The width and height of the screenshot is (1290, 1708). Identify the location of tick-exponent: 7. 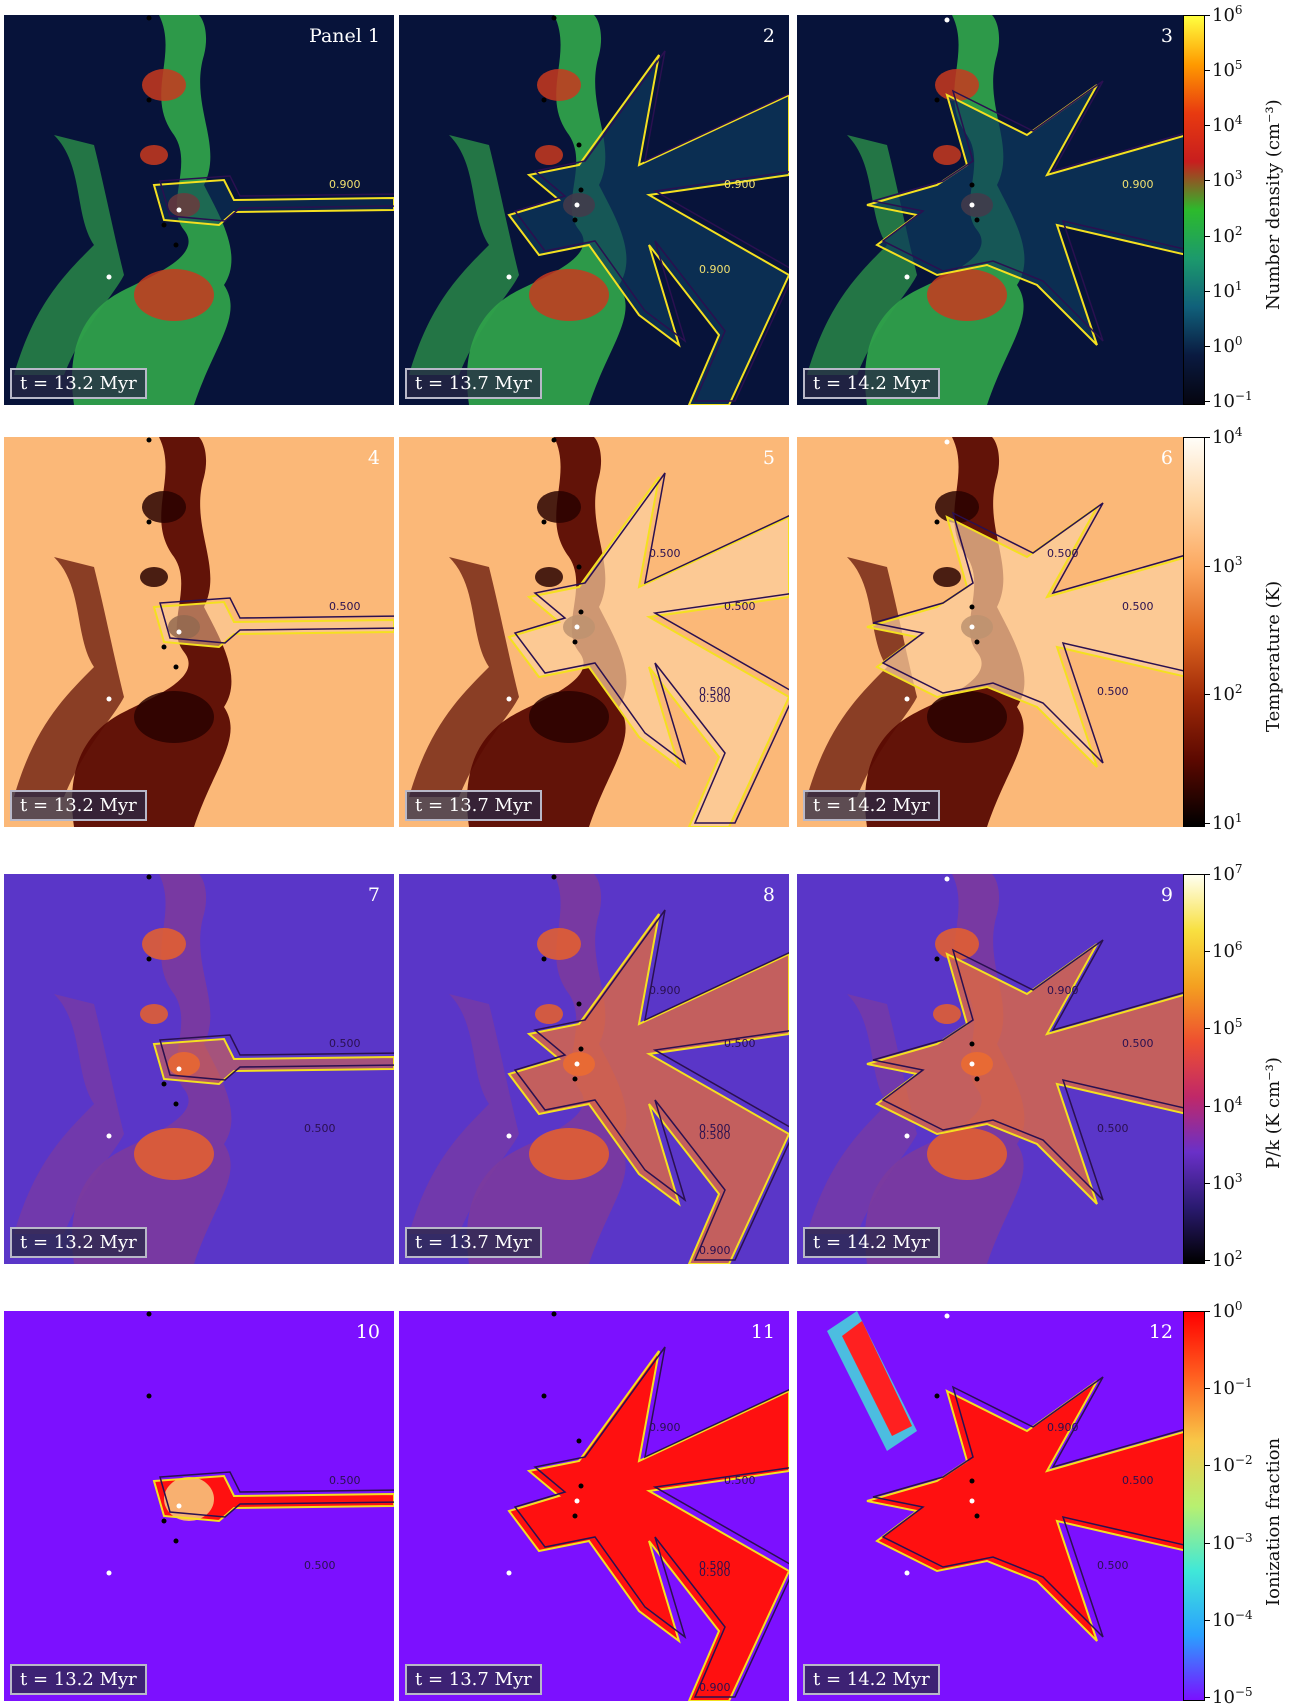
(1238, 869).